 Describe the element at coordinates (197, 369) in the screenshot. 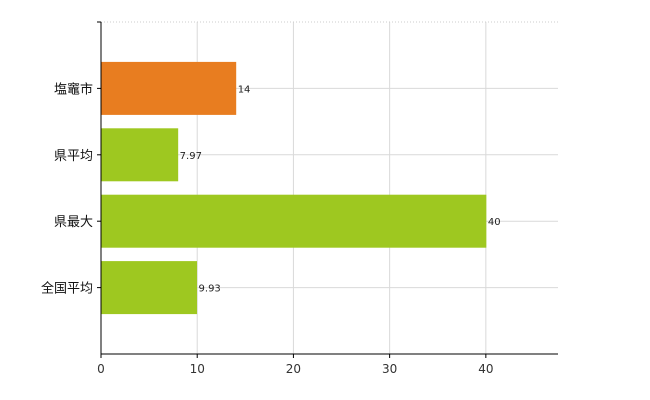

I see `x-tick-label-10: 10` at that location.